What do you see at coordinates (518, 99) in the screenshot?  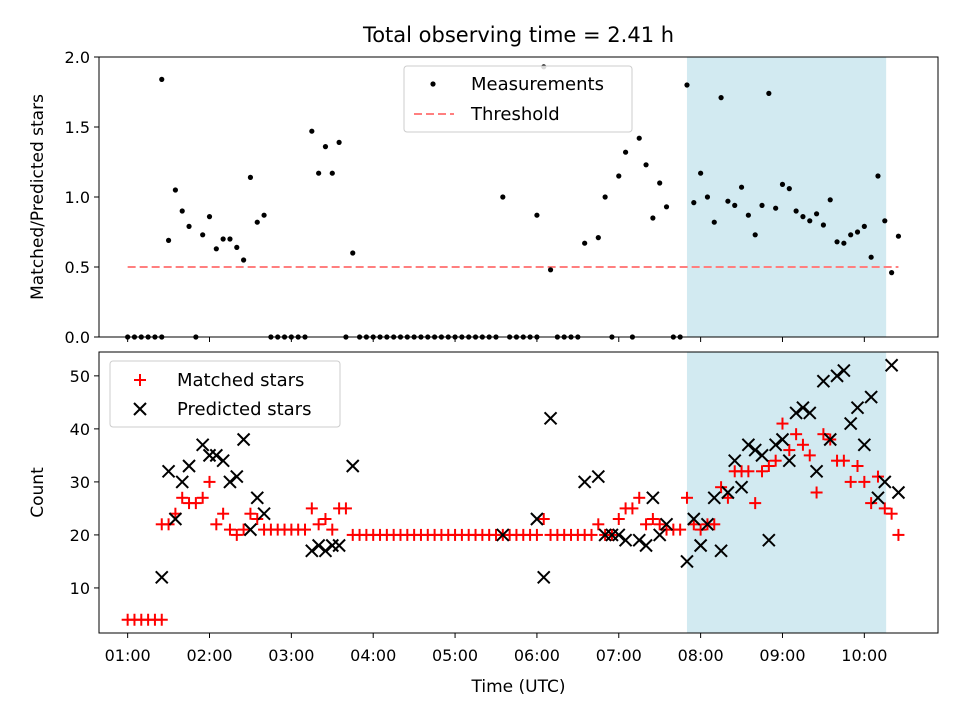 I see `top-legend: Measurements Threshold` at bounding box center [518, 99].